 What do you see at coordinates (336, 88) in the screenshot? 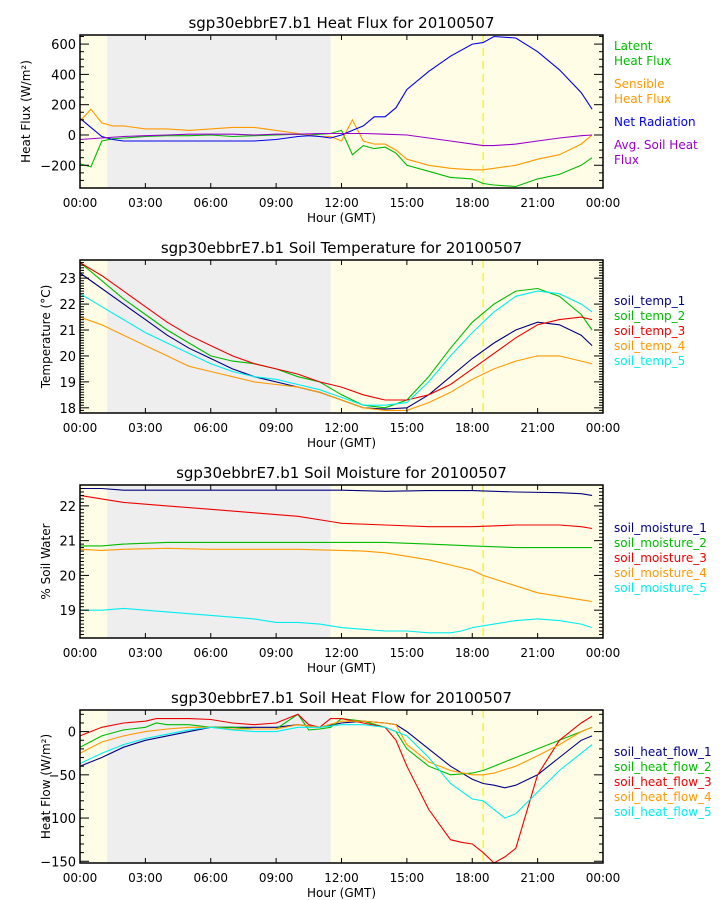
I see `series-line-net-radiation` at bounding box center [336, 88].